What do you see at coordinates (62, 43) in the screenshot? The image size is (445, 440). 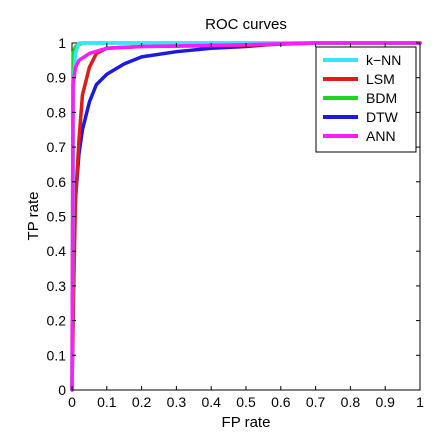 I see `y-tick-label: 1` at bounding box center [62, 43].